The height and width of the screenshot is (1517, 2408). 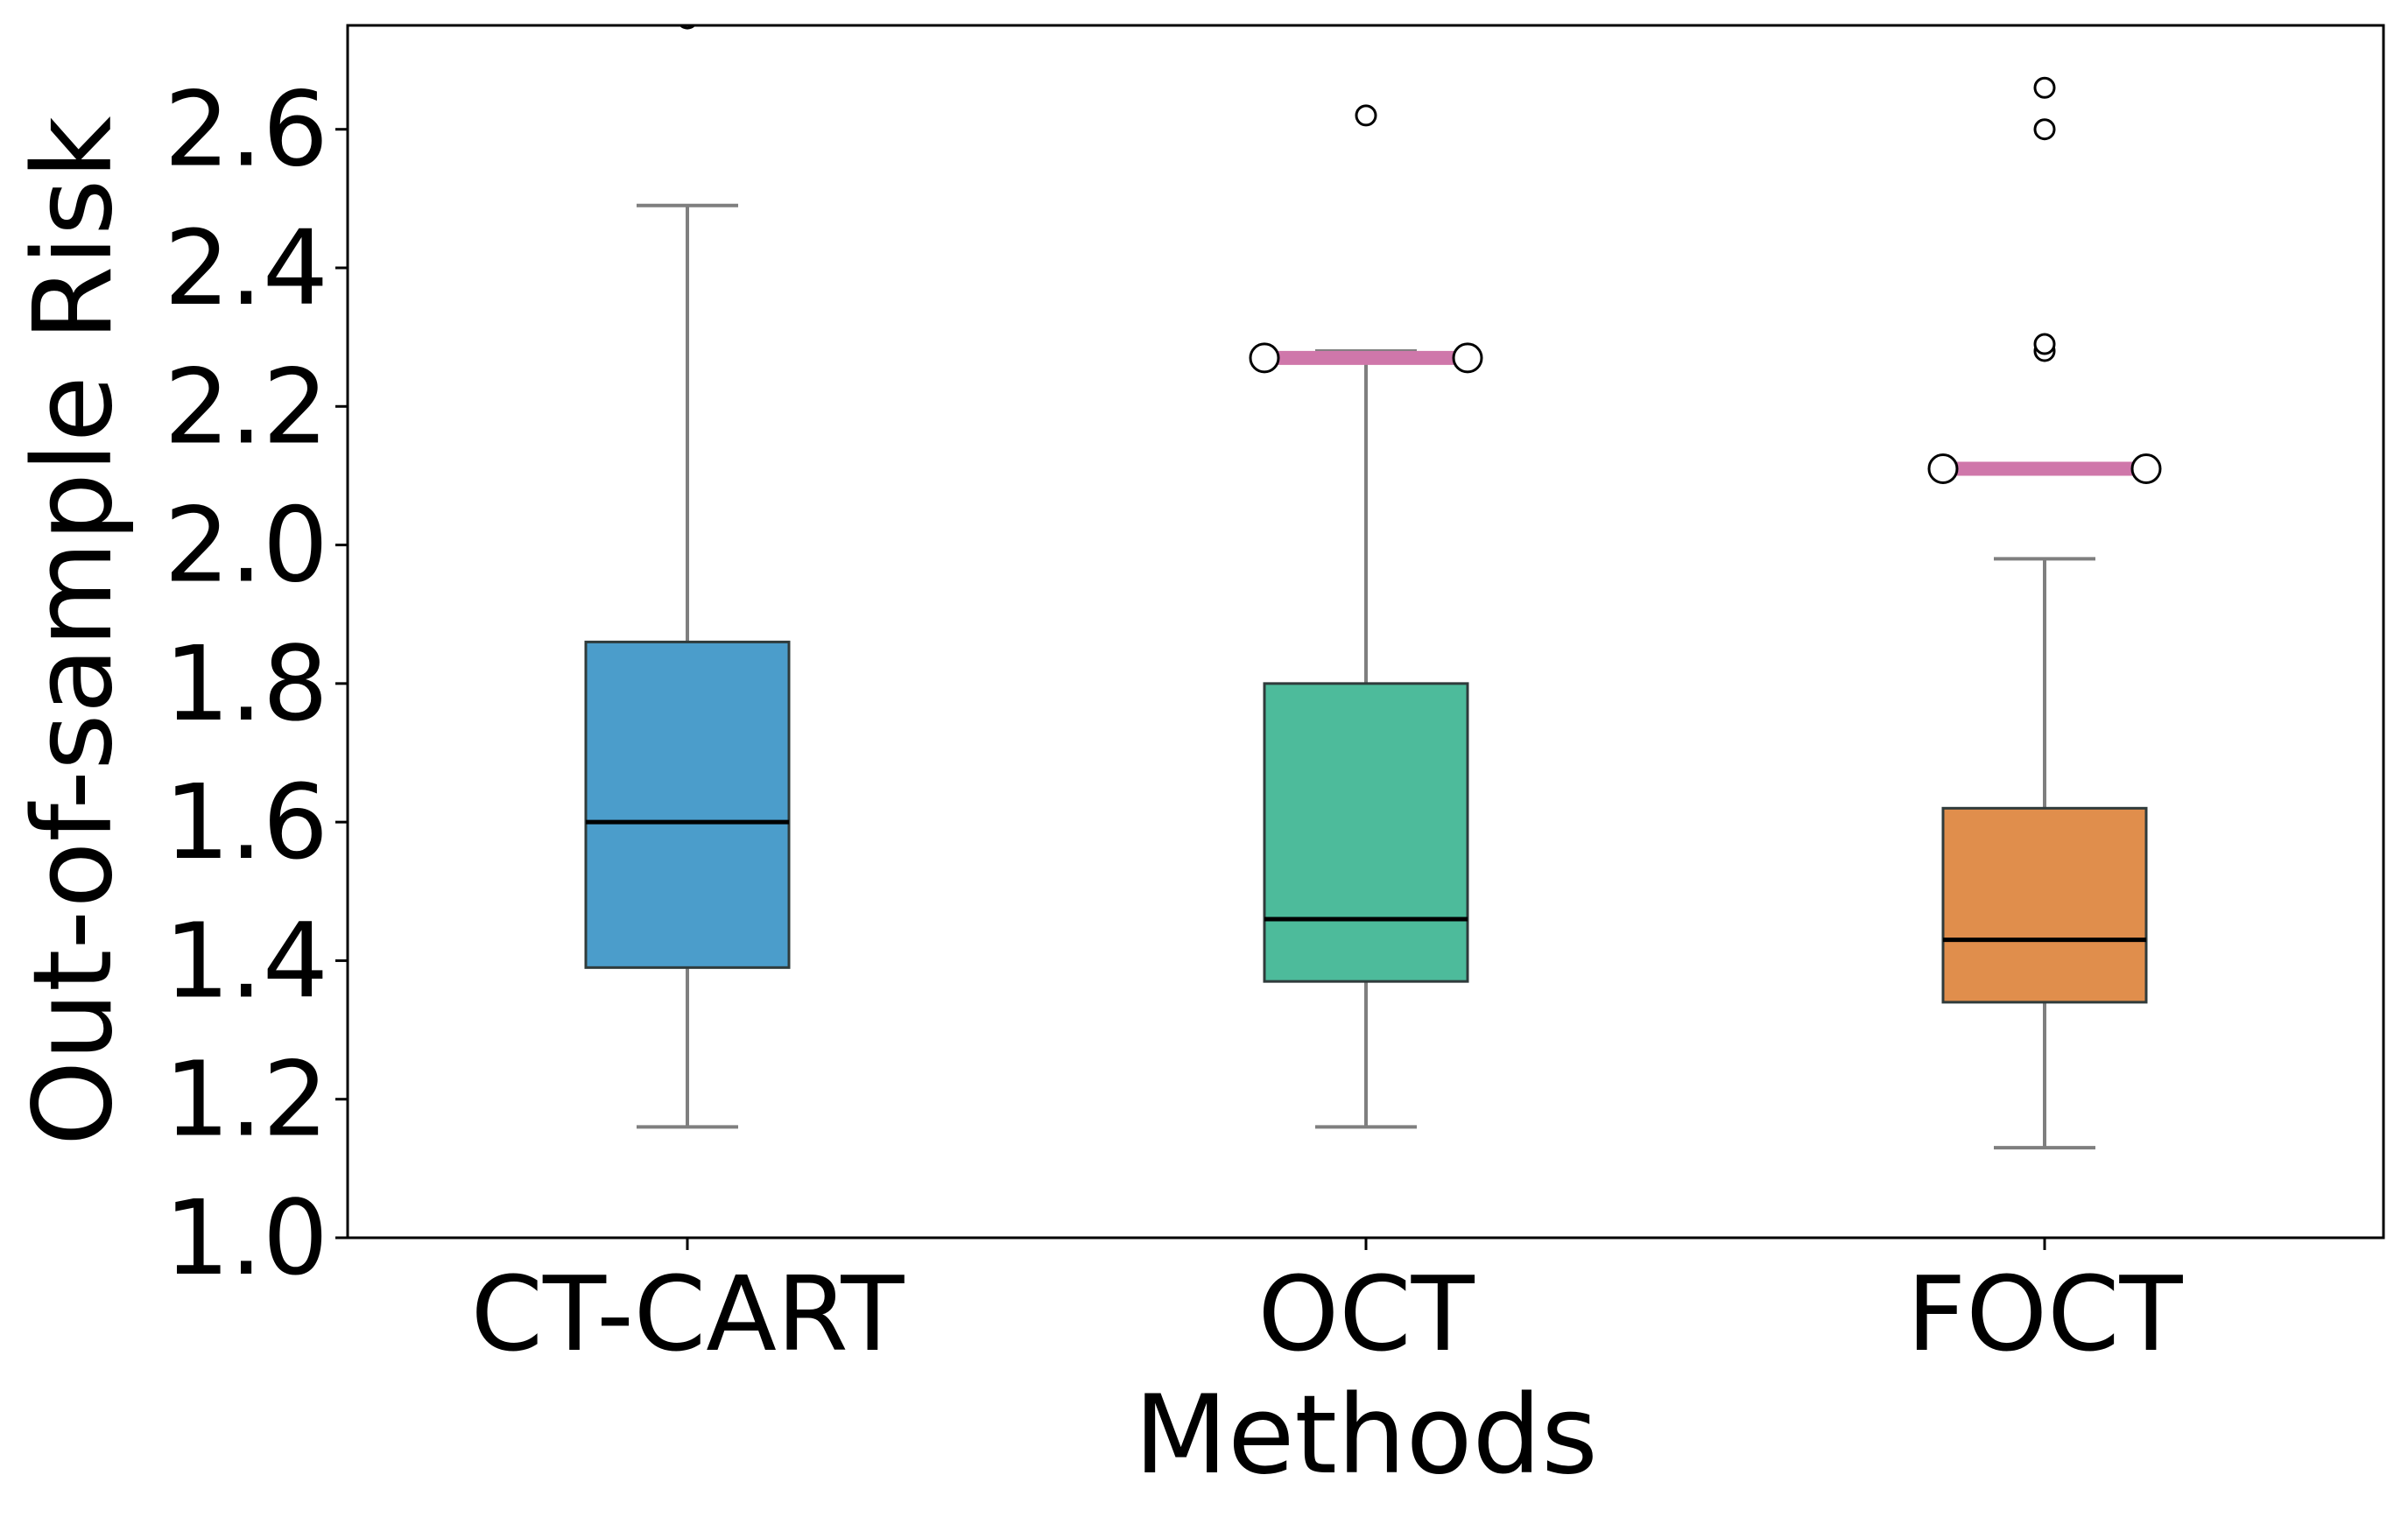 I want to click on y-tick-label: 1.8, so click(x=246, y=683).